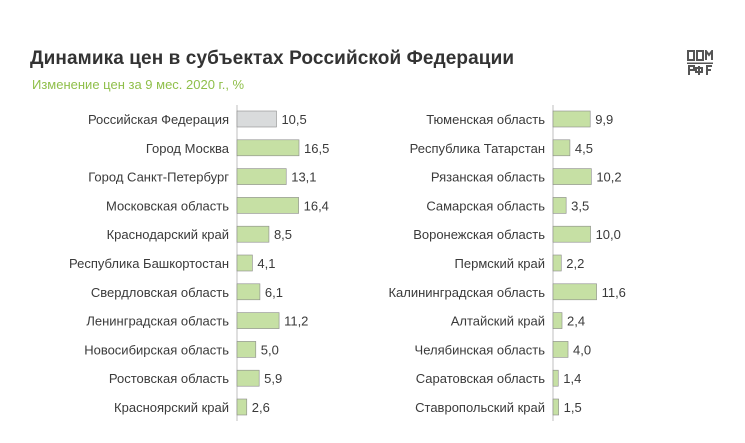 This screenshot has height=443, width=745. Describe the element at coordinates (485, 119) in the screenshot. I see `category-label: Тюменская область` at that location.